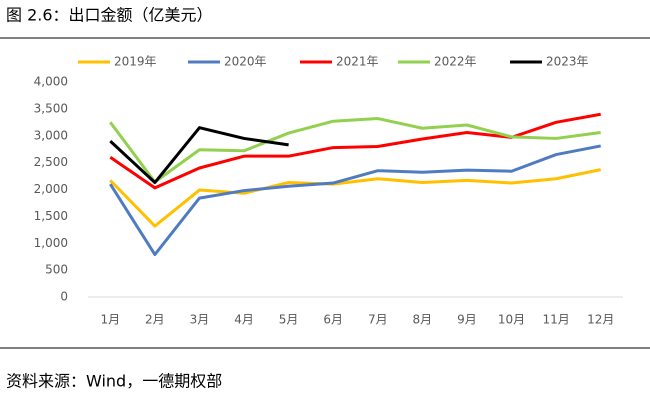 The image size is (650, 404). I want to click on y-tick-label: 2,500, so click(51, 162).